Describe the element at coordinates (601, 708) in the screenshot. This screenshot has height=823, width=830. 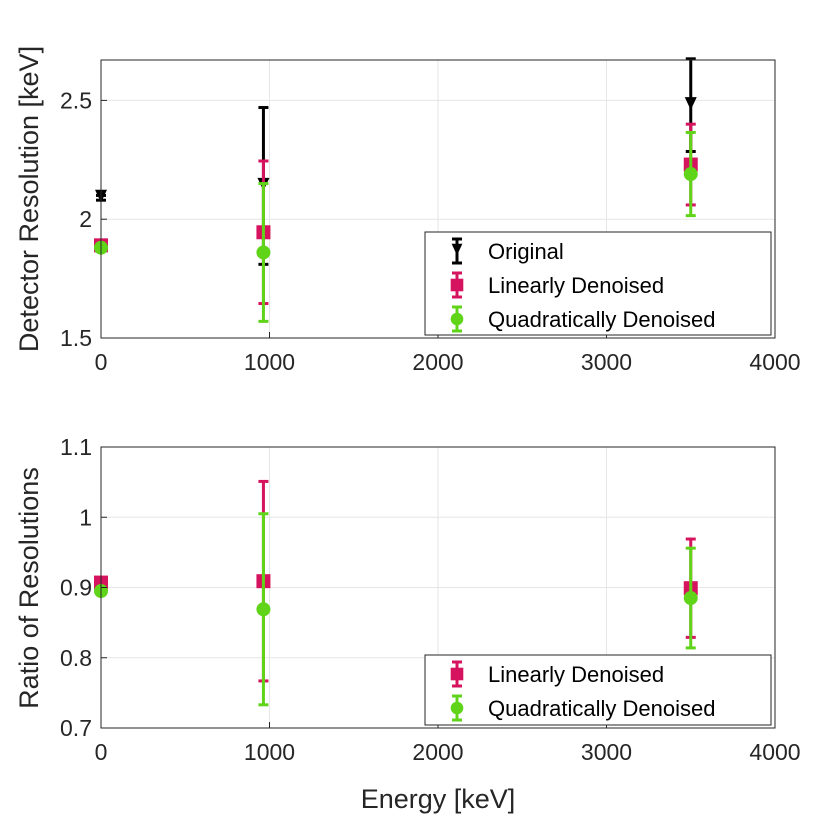
I see `bottom-legend-label-quadratic: Quadratically Denoised` at that location.